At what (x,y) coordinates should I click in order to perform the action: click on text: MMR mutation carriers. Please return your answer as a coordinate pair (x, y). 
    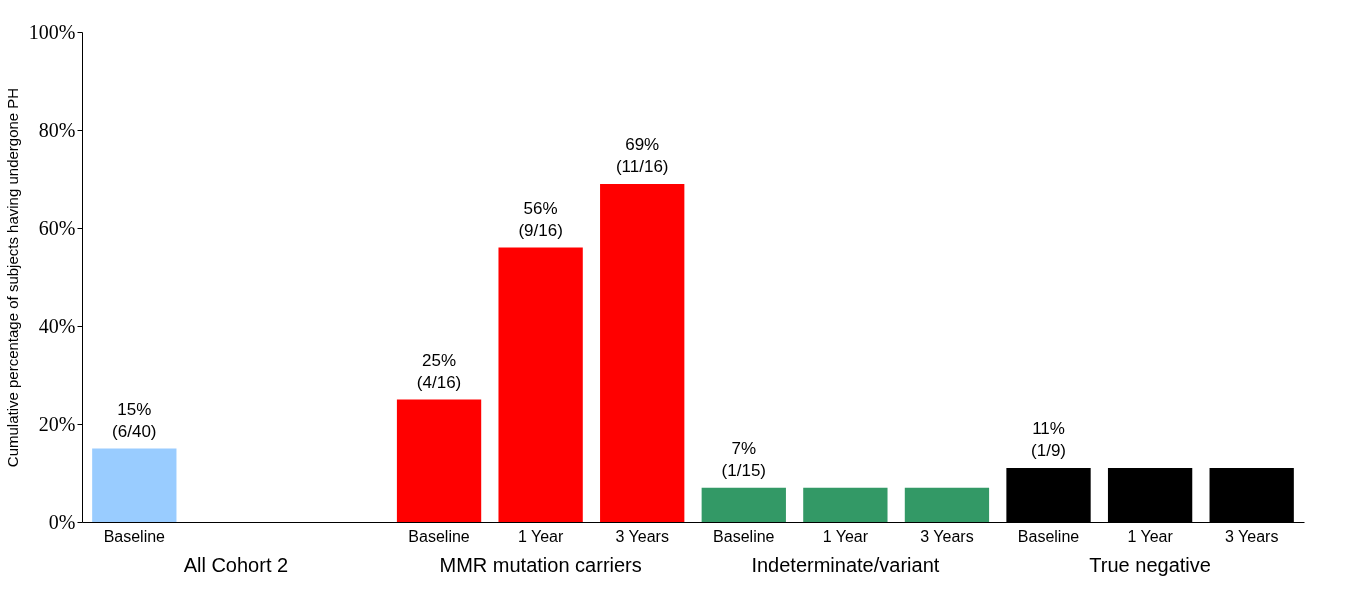
    Looking at the image, I should click on (540, 565).